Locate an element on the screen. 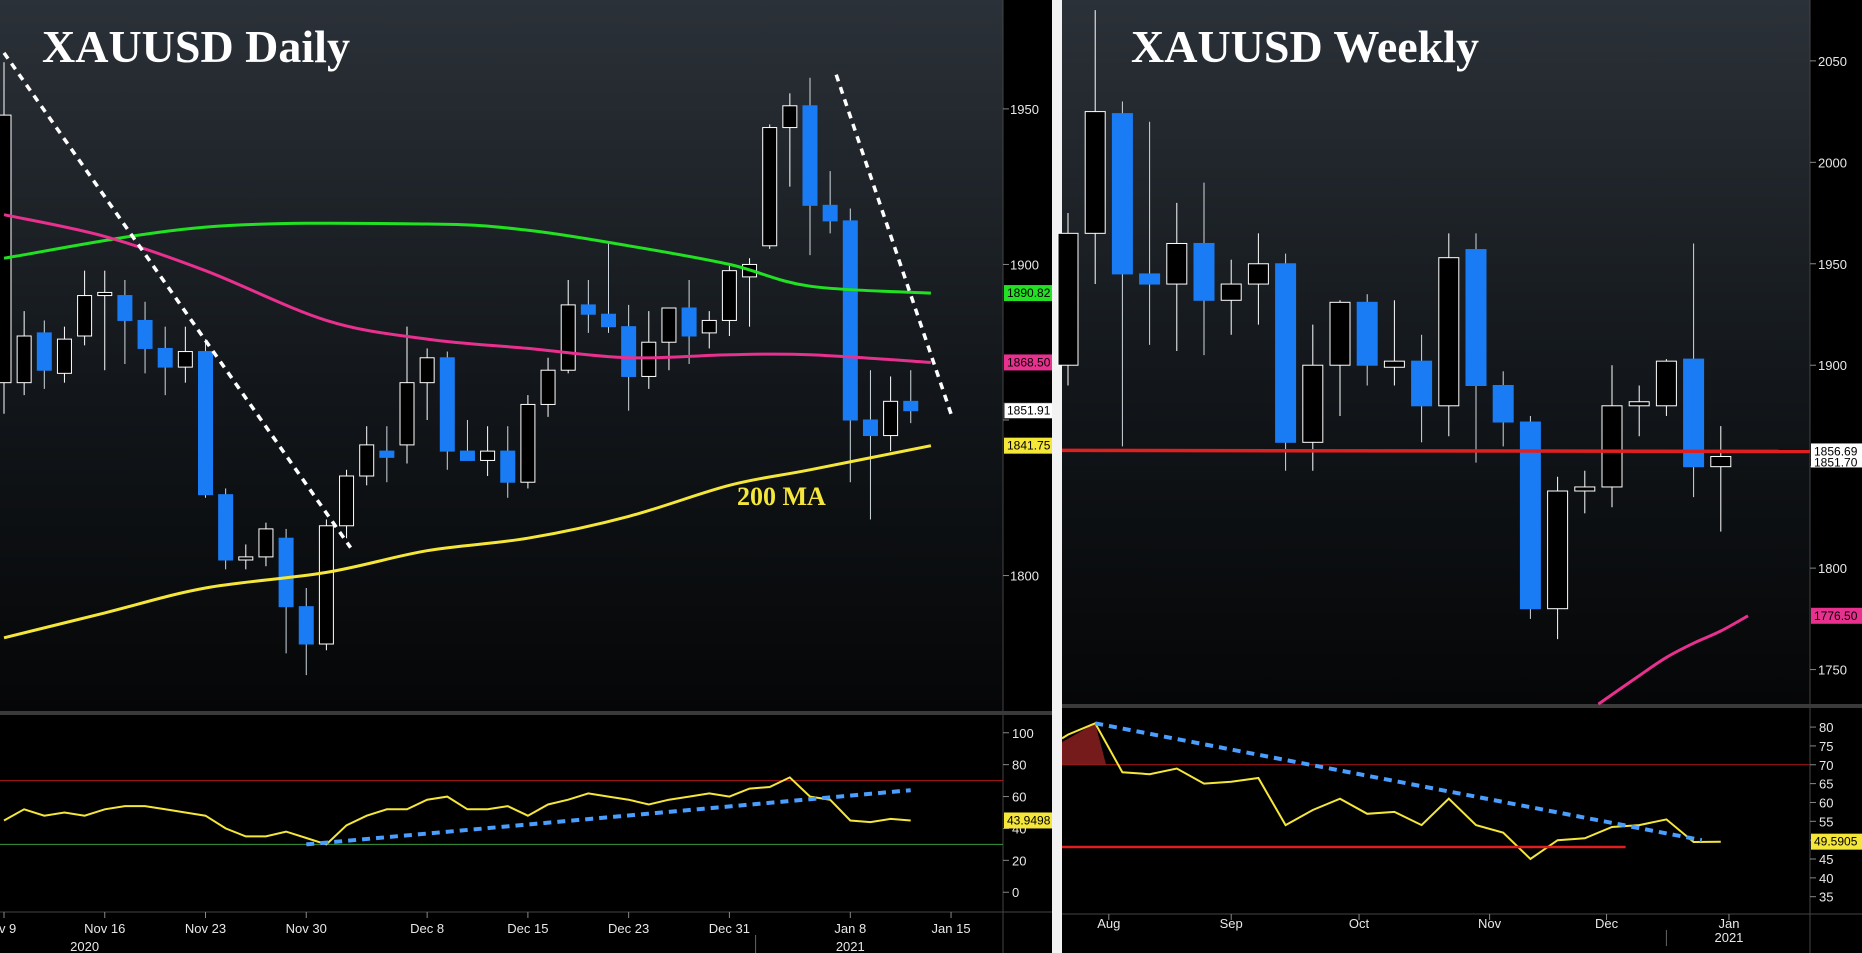  weekly-pink-ma-line is located at coordinates (1673, 660).